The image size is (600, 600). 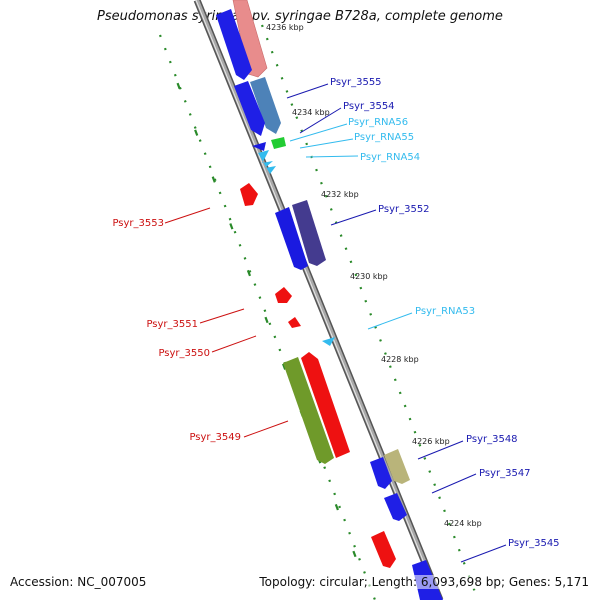 I want to click on kbp-tick-4228: 4228 kbp, so click(x=400, y=359).